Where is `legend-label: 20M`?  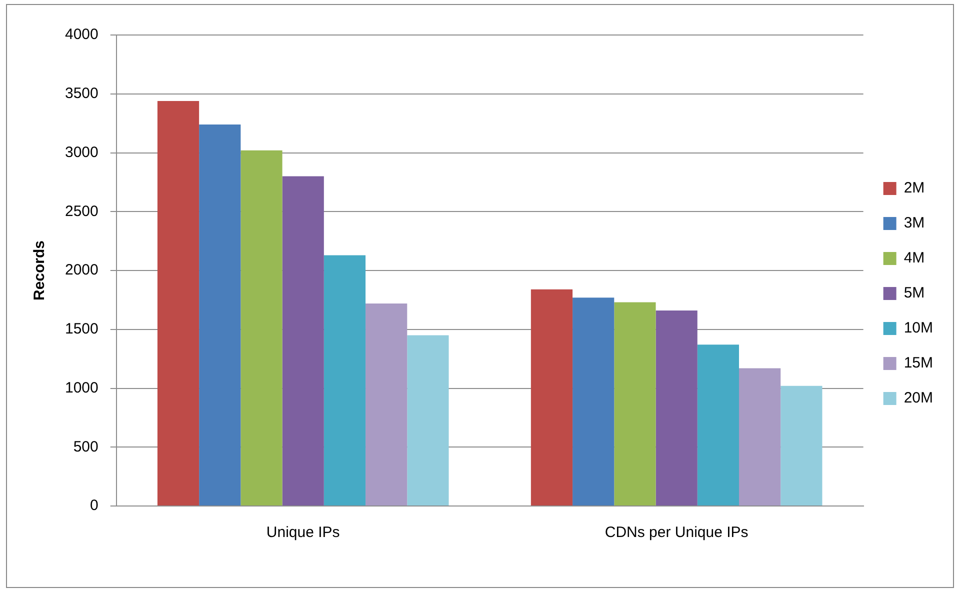 legend-label: 20M is located at coordinates (919, 398).